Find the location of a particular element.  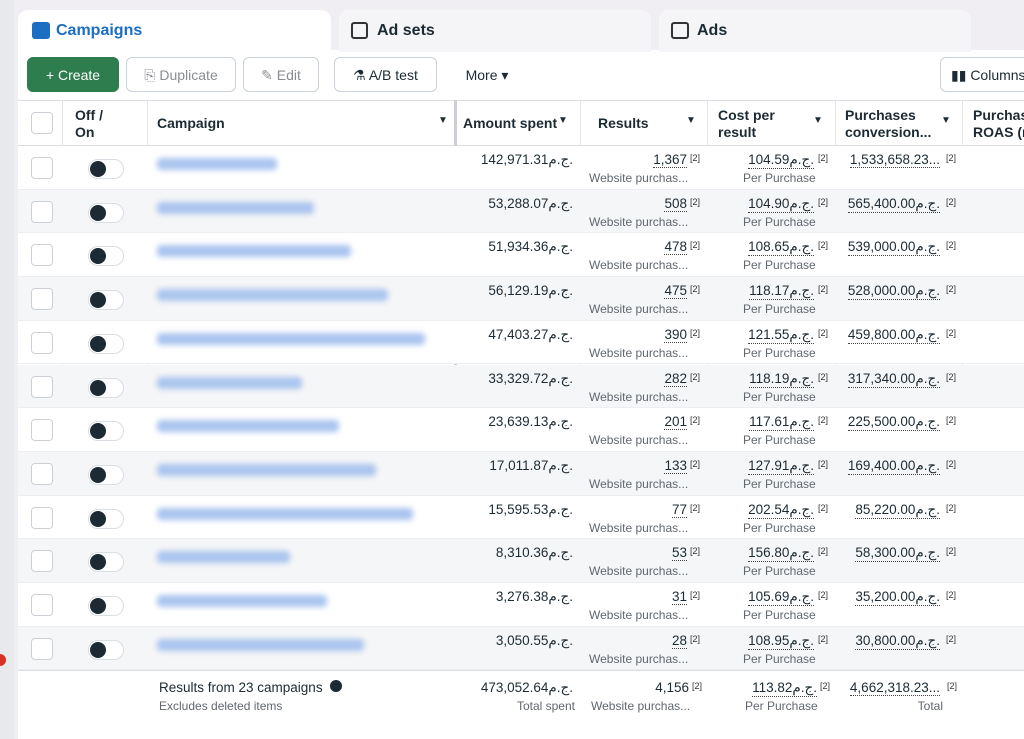

amount-spent: 8,310.36ج.م. is located at coordinates (534, 553).